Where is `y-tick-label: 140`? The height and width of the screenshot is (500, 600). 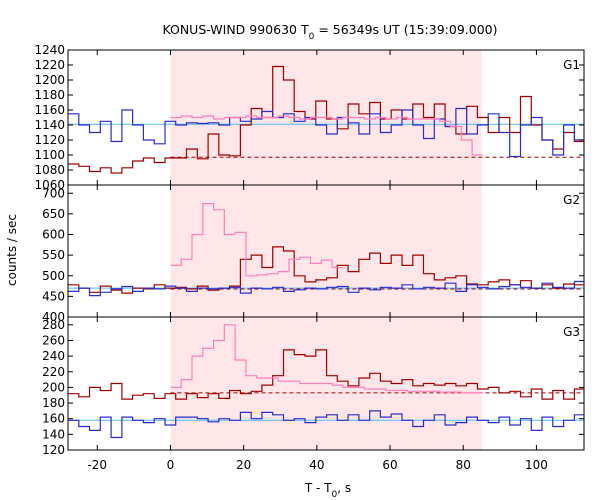
y-tick-label: 140 is located at coordinates (53, 434).